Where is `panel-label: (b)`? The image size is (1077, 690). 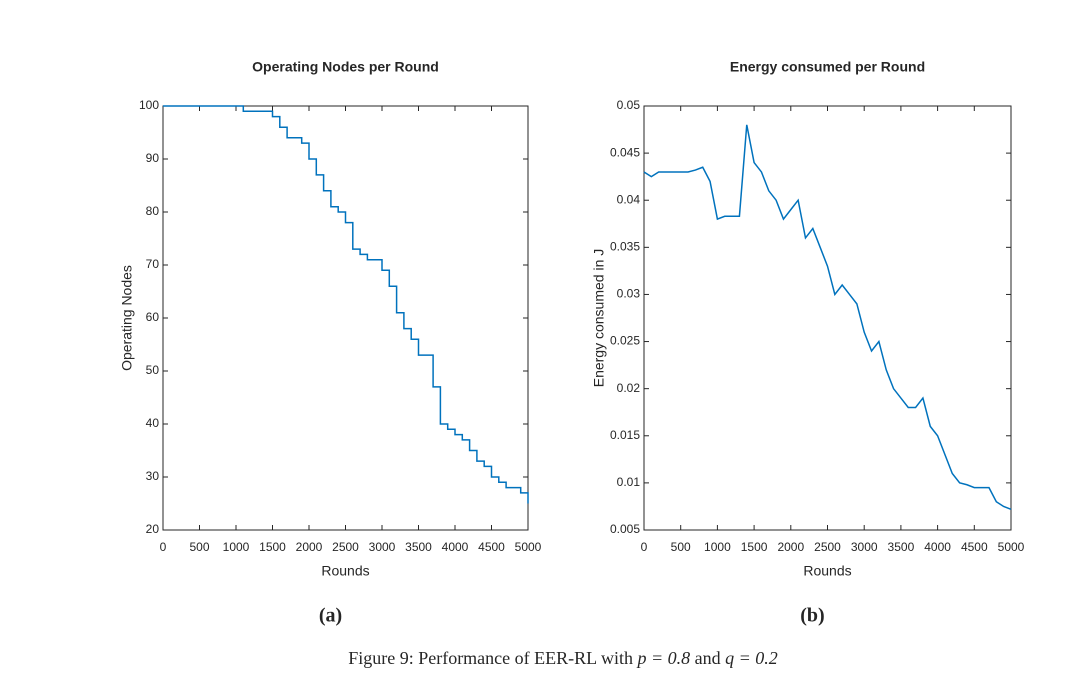
panel-label: (b) is located at coordinates (812, 616).